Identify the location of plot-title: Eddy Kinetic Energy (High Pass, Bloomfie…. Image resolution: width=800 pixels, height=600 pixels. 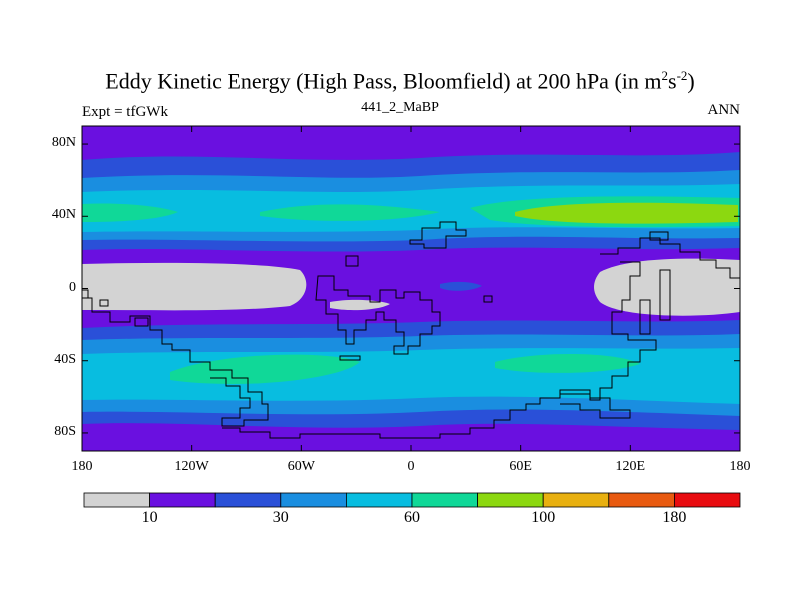
(400, 81).